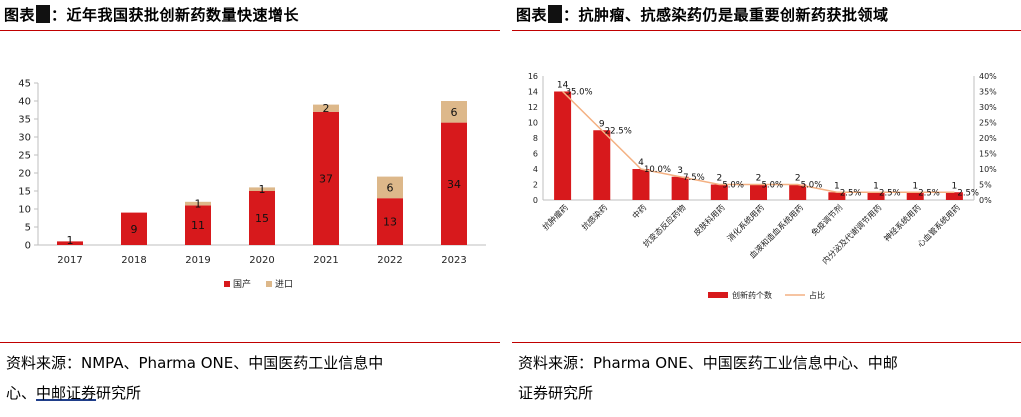 The image size is (1021, 417). Describe the element at coordinates (579, 93) in the screenshot. I see `right-line-label: 35.0%` at that location.